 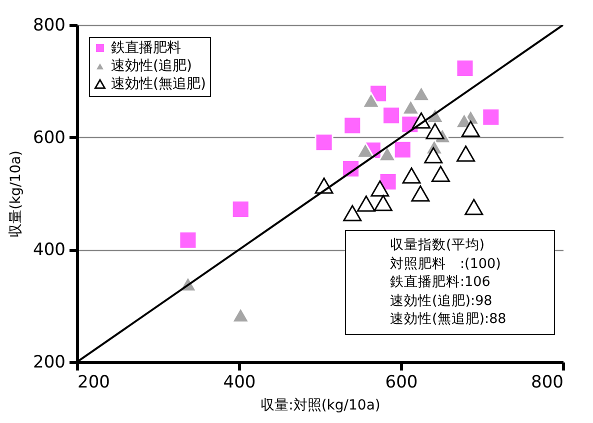 What do you see at coordinates (446, 263) in the screenshot?
I see `annotation: 対照肥料 :(100)` at bounding box center [446, 263].